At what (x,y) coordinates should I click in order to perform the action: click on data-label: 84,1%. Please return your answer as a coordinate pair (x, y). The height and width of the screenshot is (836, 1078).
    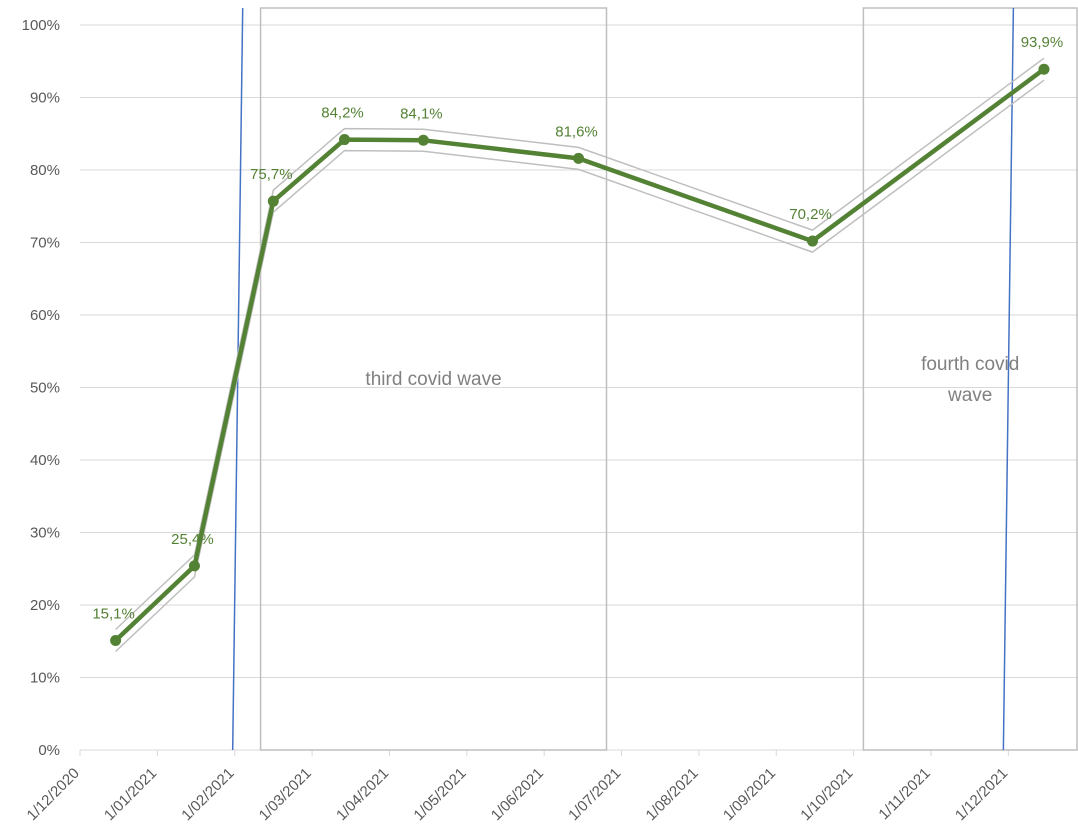
    Looking at the image, I should click on (421, 113).